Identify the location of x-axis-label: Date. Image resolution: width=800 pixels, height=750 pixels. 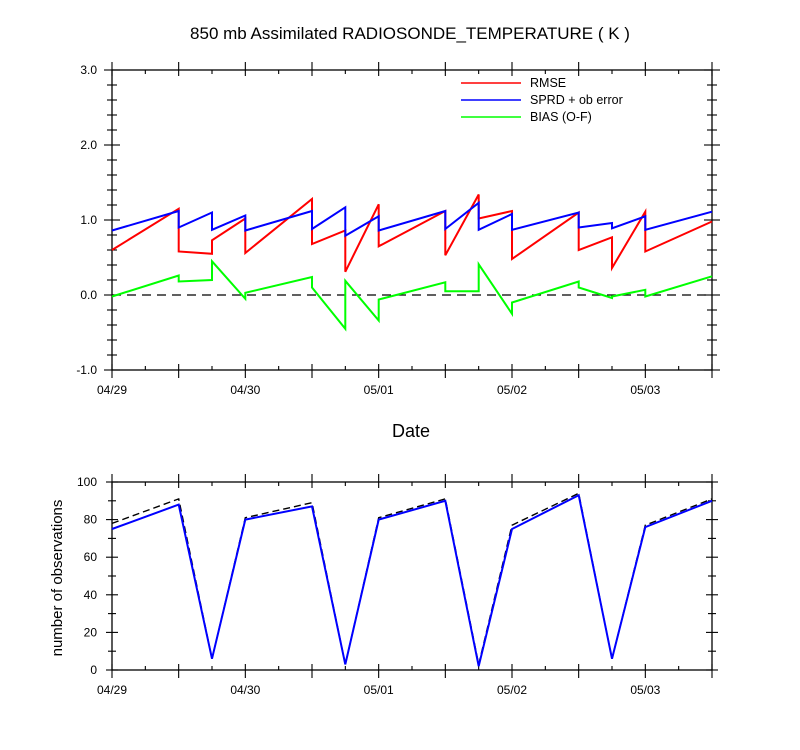
(411, 431).